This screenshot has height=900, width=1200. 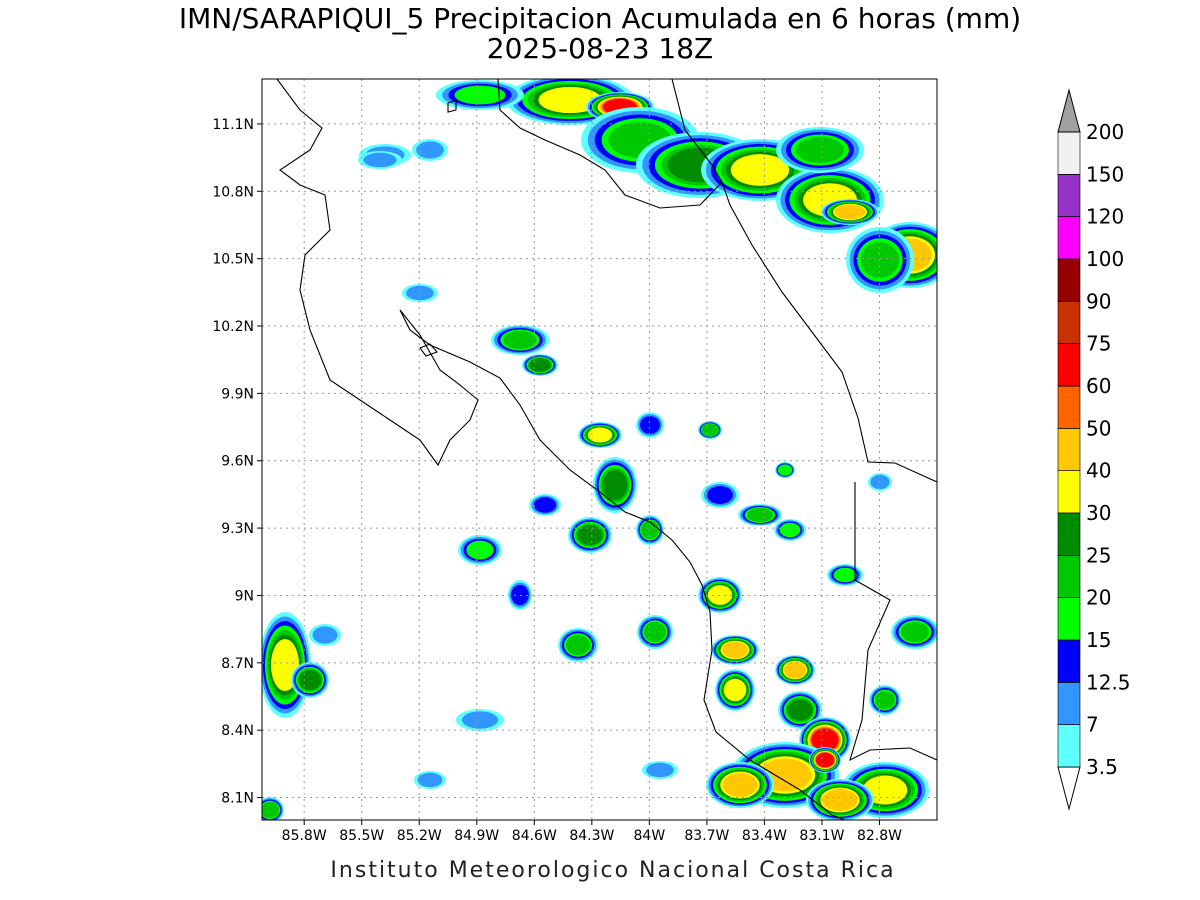 What do you see at coordinates (233, 327) in the screenshot?
I see `y-tick-label: 10.2N` at bounding box center [233, 327].